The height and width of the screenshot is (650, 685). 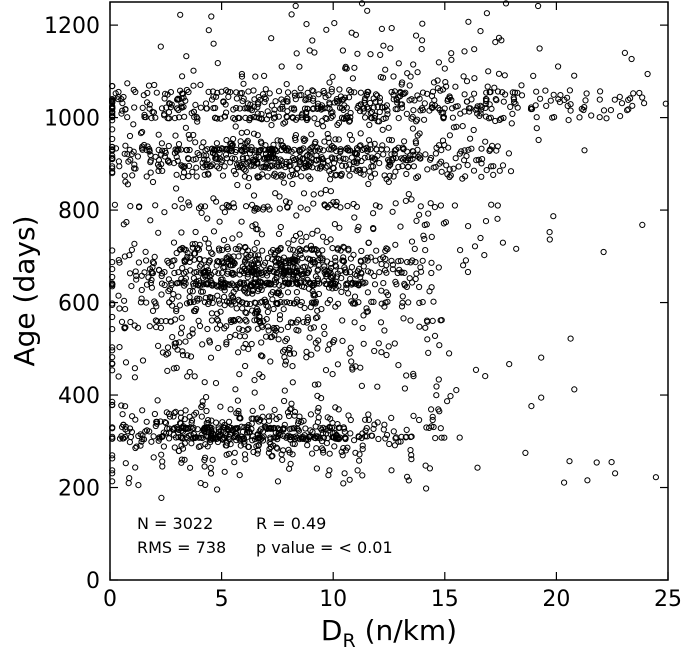 I want to click on y-tick-label: 200, so click(x=79, y=489).